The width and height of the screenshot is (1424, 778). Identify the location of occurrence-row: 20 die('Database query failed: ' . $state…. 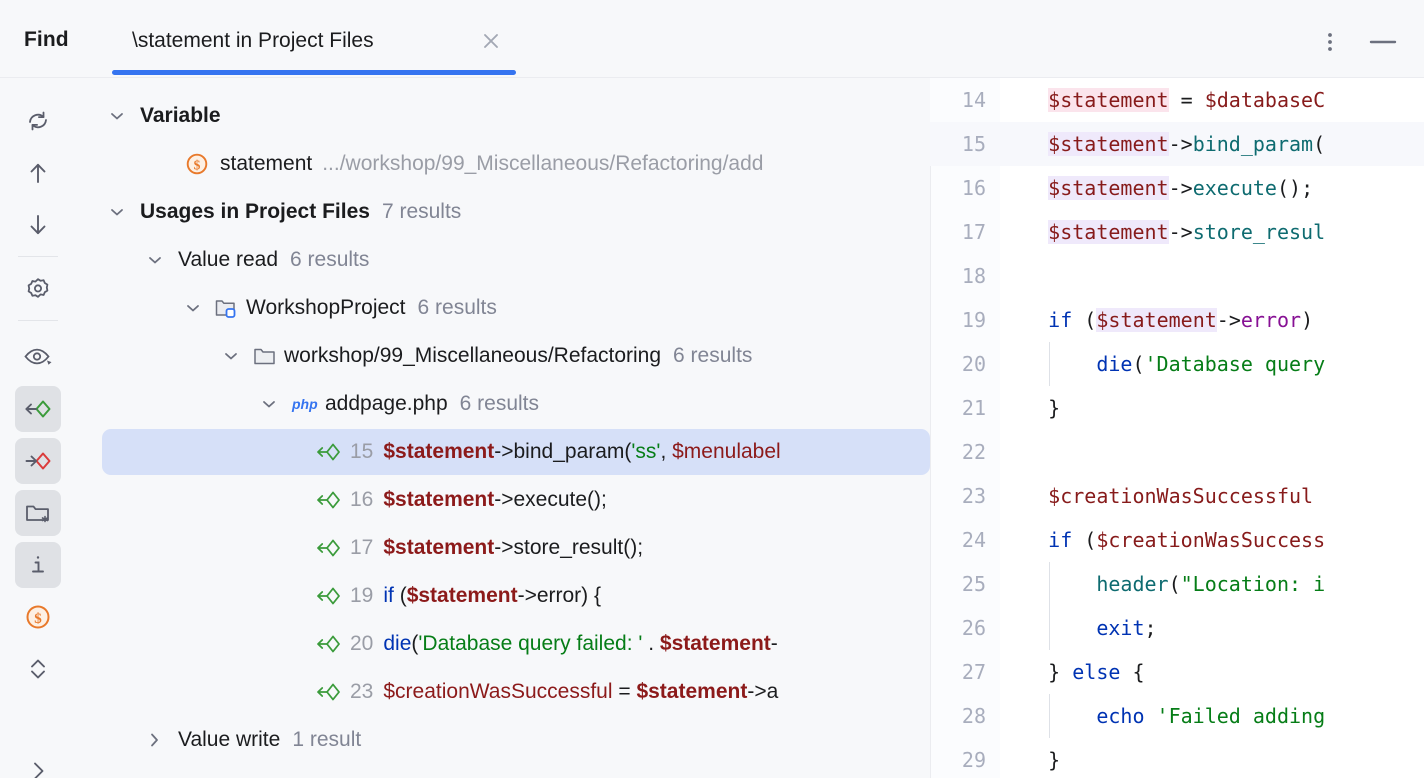
(504, 644).